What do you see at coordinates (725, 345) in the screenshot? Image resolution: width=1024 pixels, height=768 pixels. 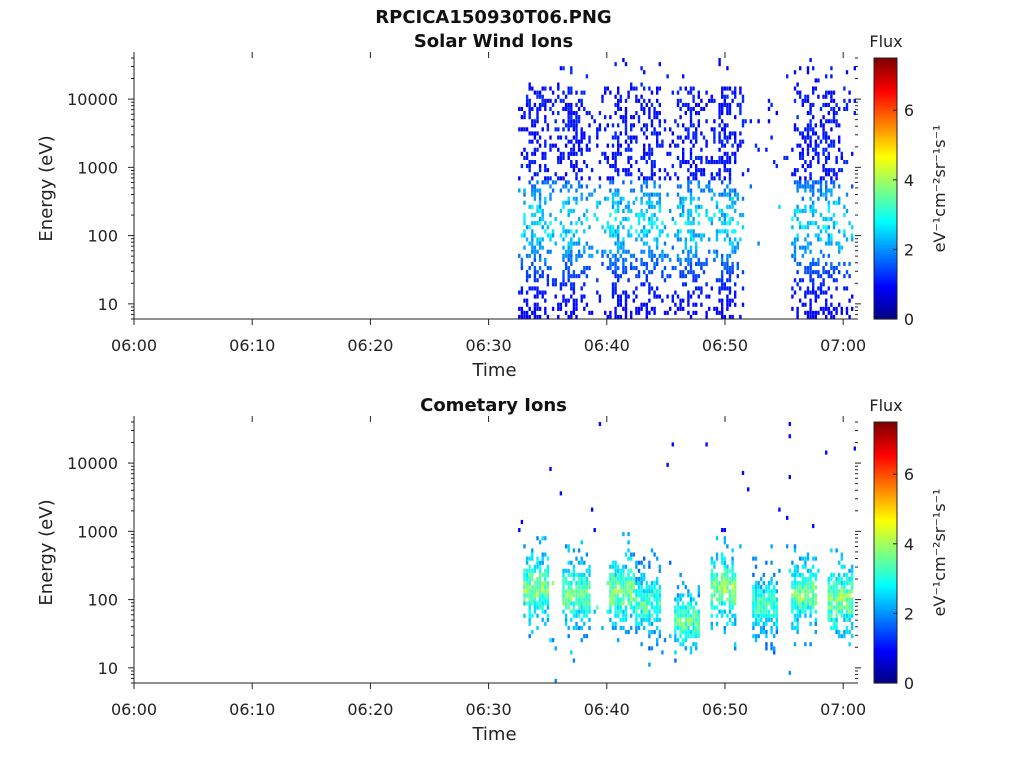 I see `x-tick-label: 06:50` at bounding box center [725, 345].